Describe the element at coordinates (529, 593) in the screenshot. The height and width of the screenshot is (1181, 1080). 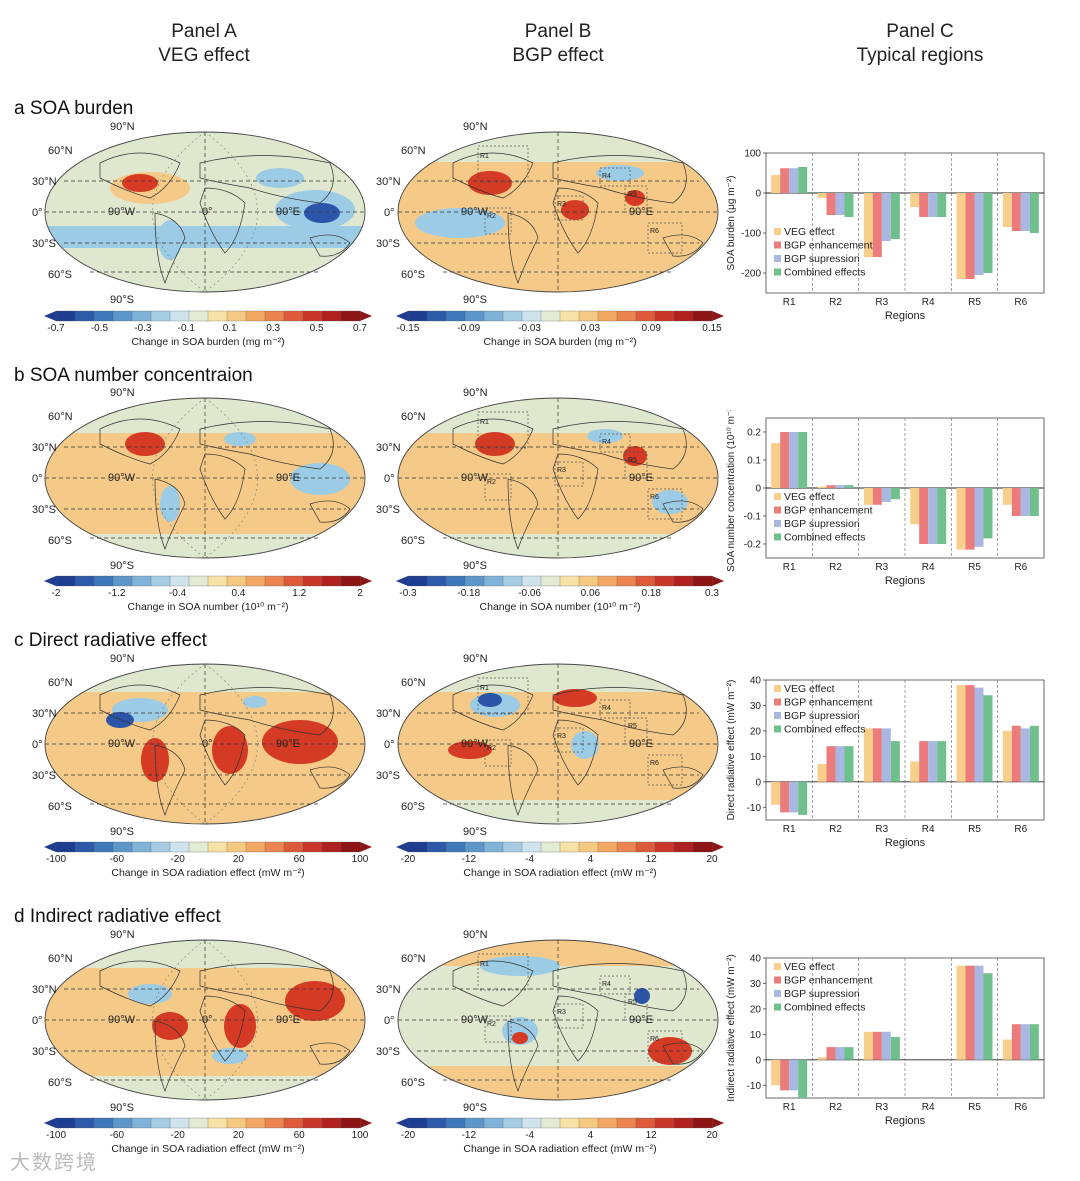
I see `colorbar-tick-label: -0.06` at that location.